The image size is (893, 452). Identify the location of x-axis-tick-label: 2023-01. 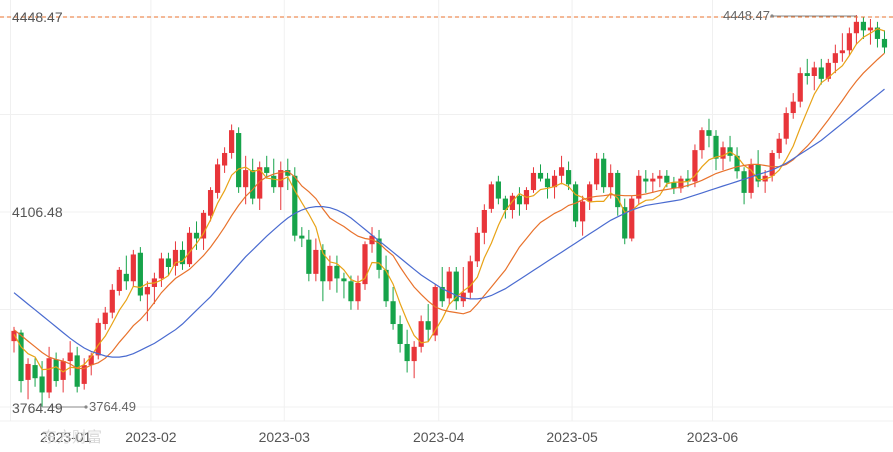
(66, 437).